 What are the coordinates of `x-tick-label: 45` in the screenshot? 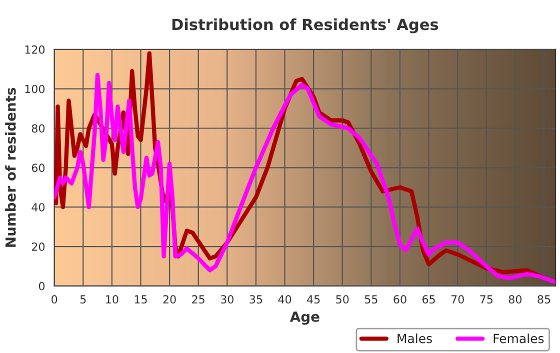 It's located at (313, 299).